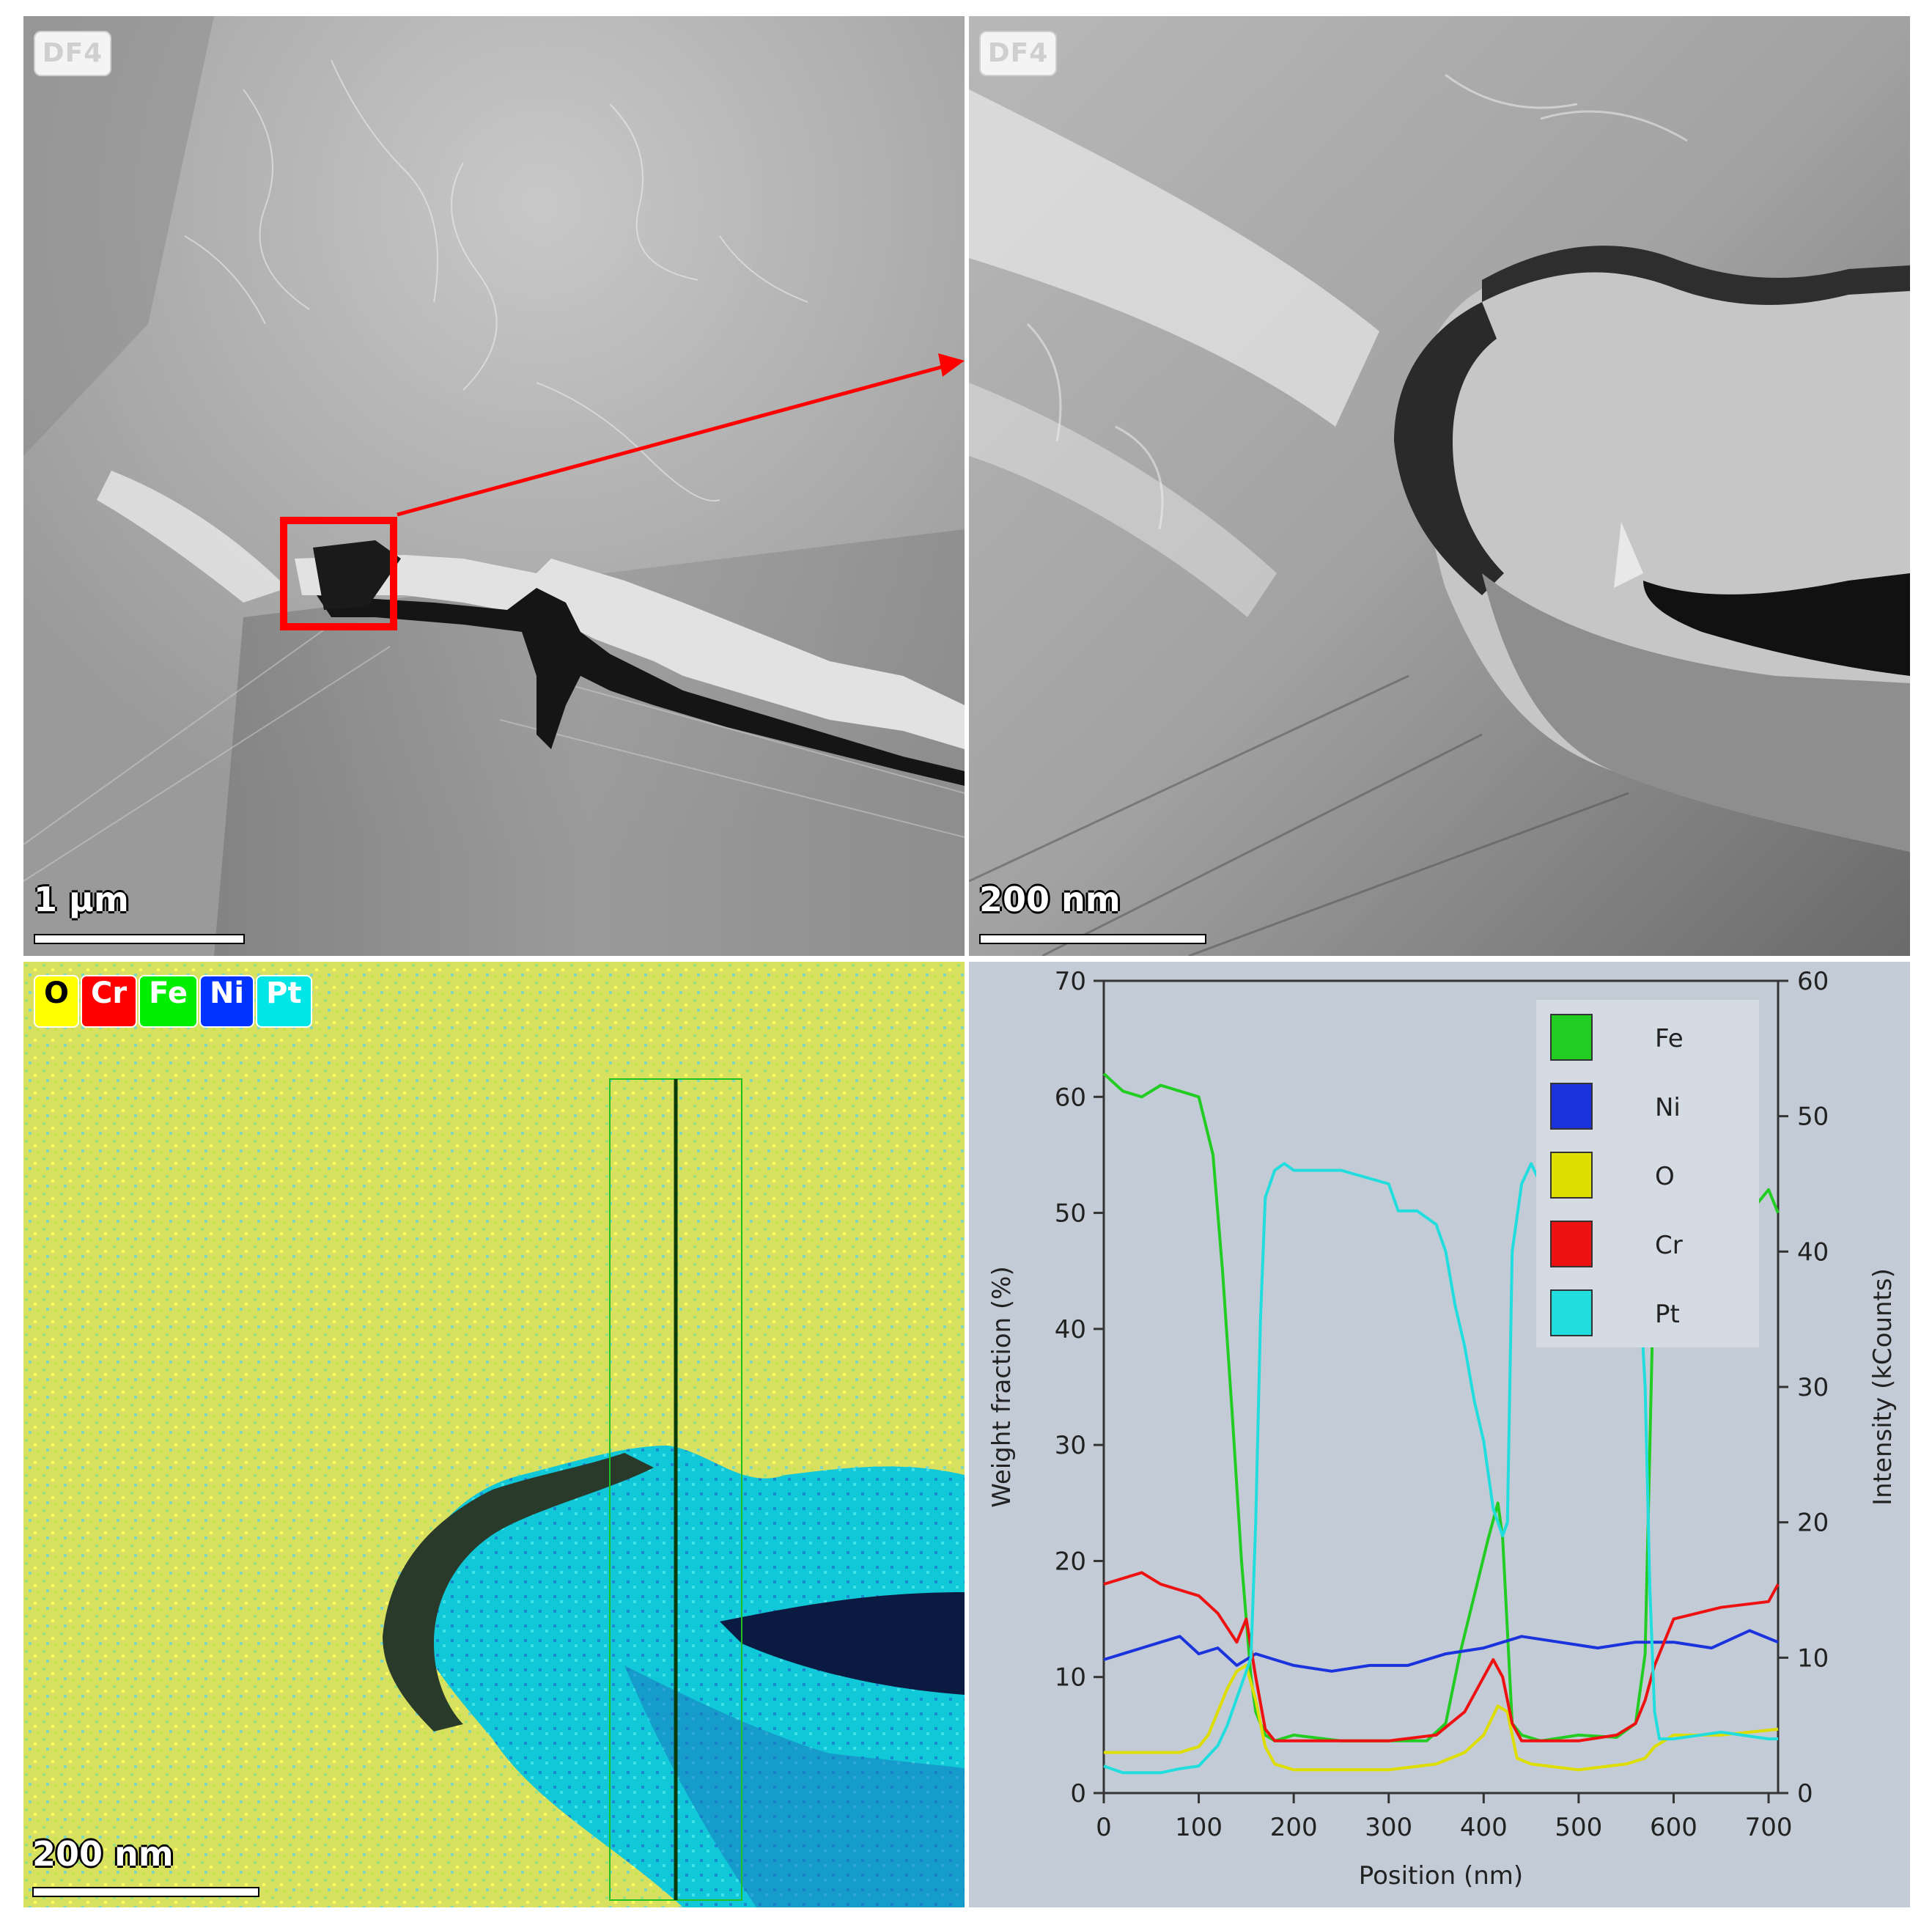 This screenshot has width=1932, height=1925. What do you see at coordinates (1813, 981) in the screenshot?
I see `y2-tick-label: 60` at bounding box center [1813, 981].